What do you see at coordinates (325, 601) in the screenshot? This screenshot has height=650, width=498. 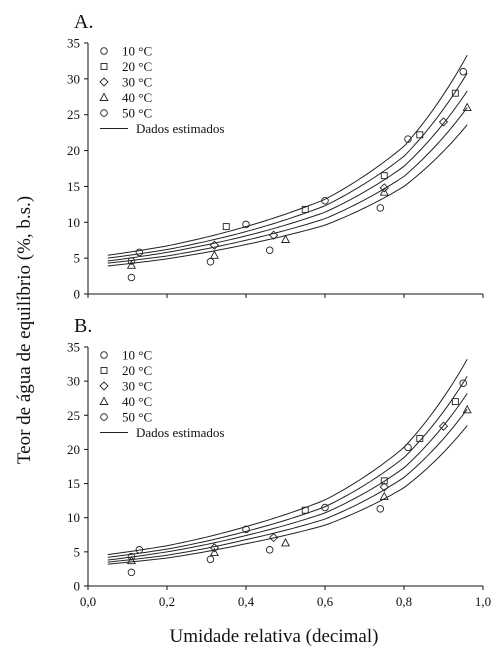 I see `x-tick-label-b-3: 0,6` at bounding box center [325, 601].